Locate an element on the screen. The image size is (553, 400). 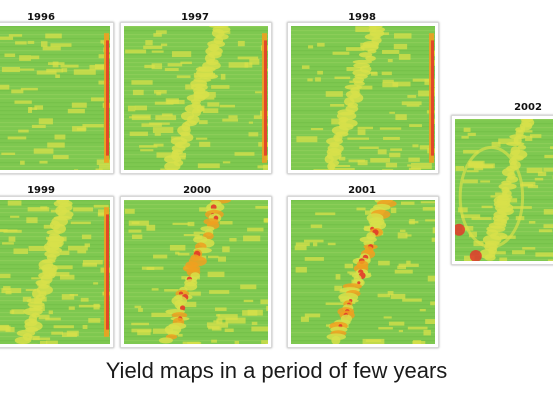
figure-caption: Yield maps in a period of few years is located at coordinates (276, 370).